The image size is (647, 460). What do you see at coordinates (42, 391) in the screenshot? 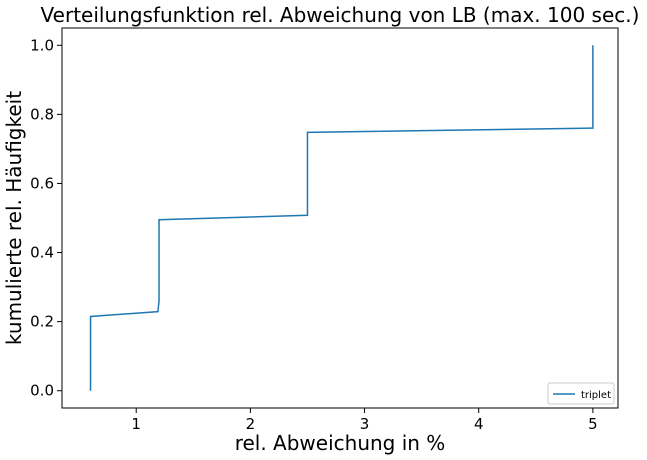
I see `y-tick-label: 0.0` at bounding box center [42, 391].